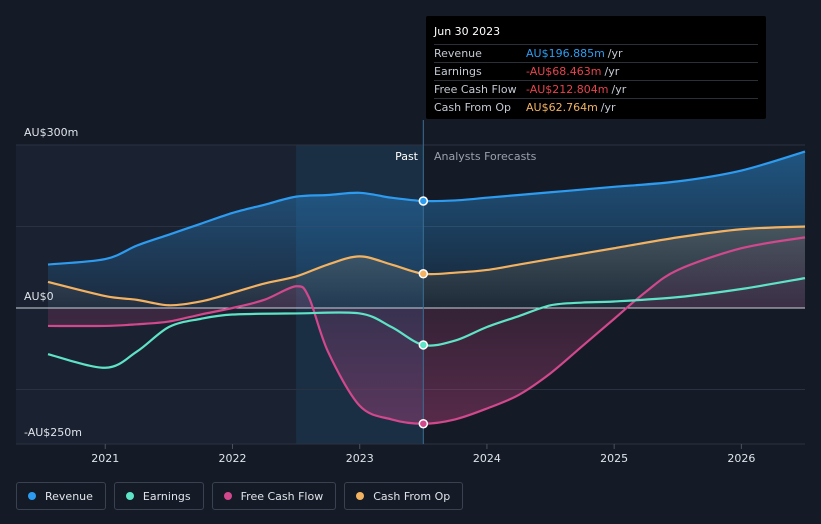 This screenshot has height=524, width=821. Describe the element at coordinates (412, 496) in the screenshot. I see `legend-label: Cash From Op` at that location.